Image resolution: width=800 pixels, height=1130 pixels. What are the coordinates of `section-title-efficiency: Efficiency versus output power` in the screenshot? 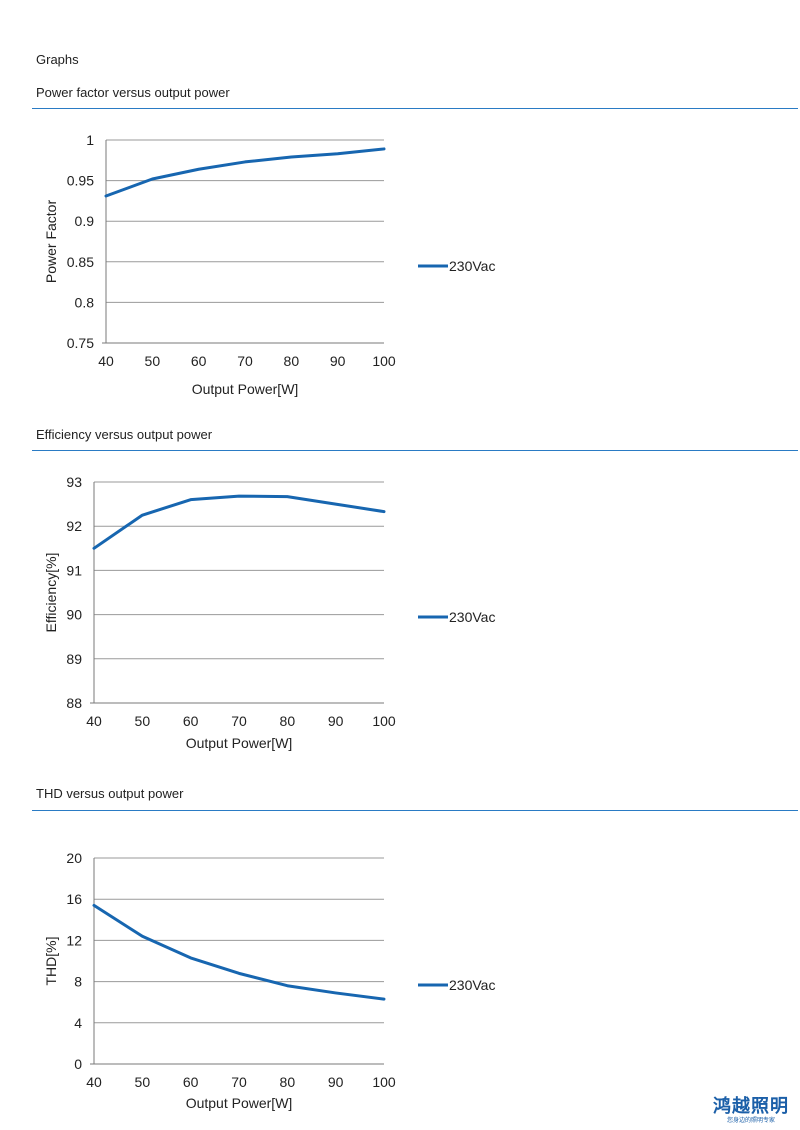 It's located at (124, 434).